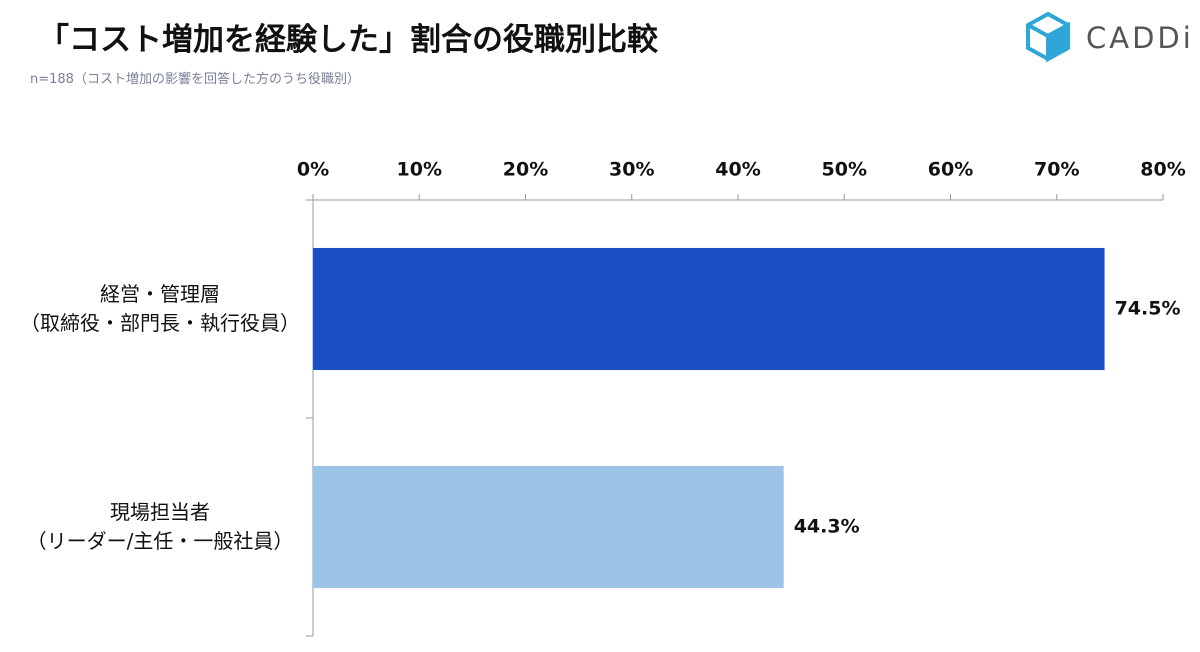  Describe the element at coordinates (348, 40) in the screenshot. I see `chart-title: 「コスト増加を経験した」割合の役職別比較` at that location.